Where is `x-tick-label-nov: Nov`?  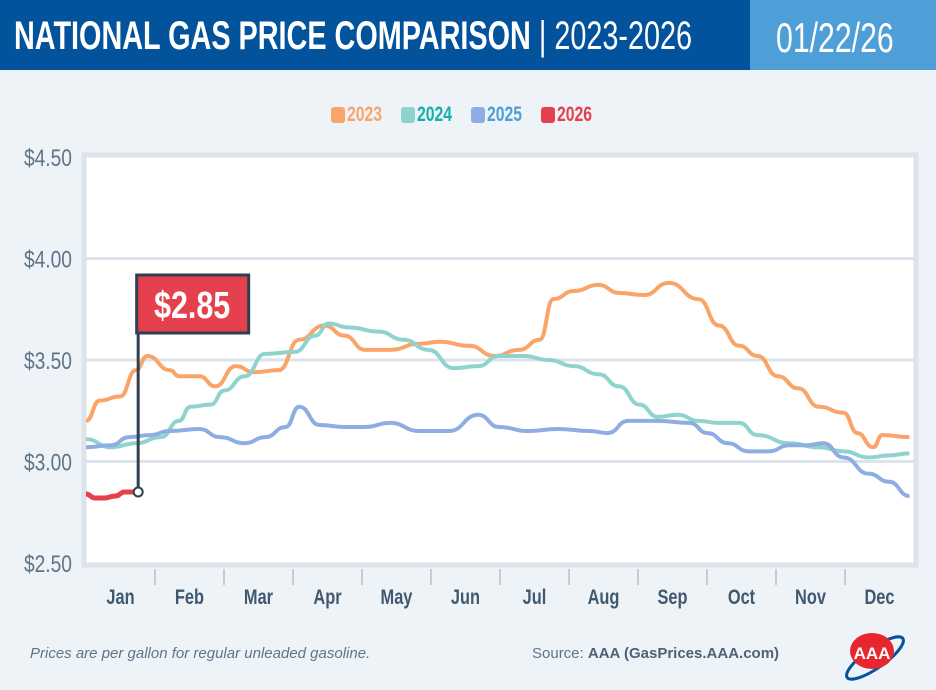 x-tick-label-nov: Nov is located at coordinates (810, 596).